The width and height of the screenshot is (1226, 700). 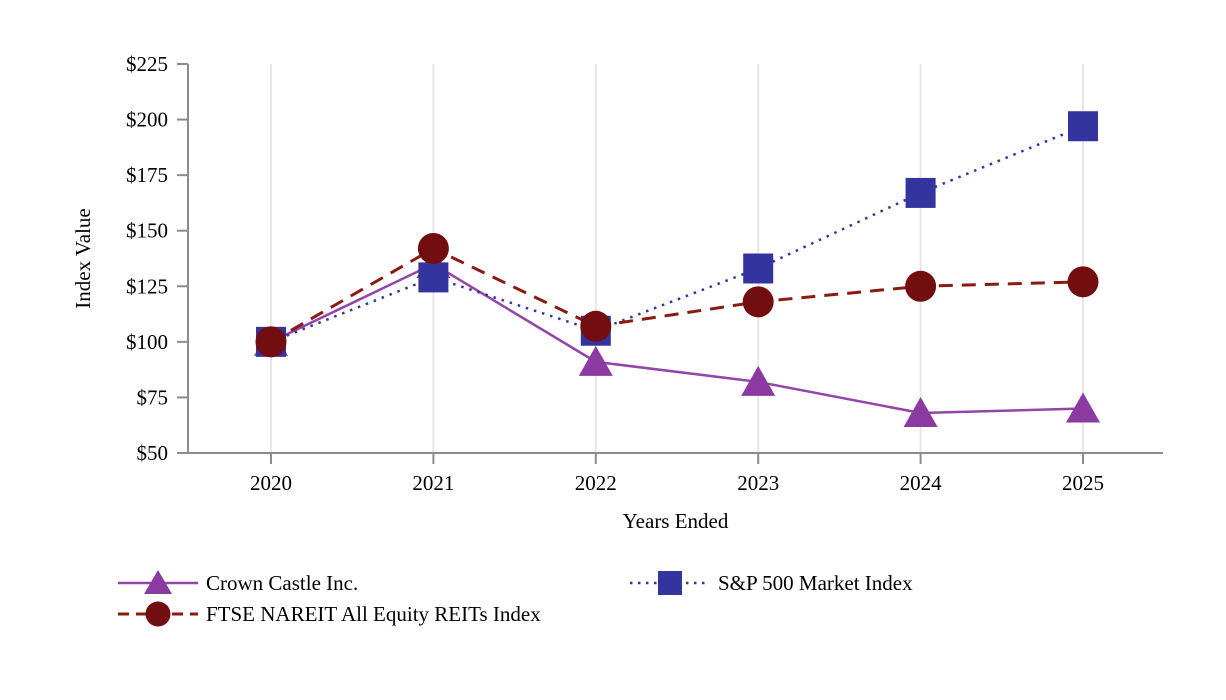 I want to click on legend-marker-ftse-nareit-all-equity-reits-index, so click(x=158, y=614).